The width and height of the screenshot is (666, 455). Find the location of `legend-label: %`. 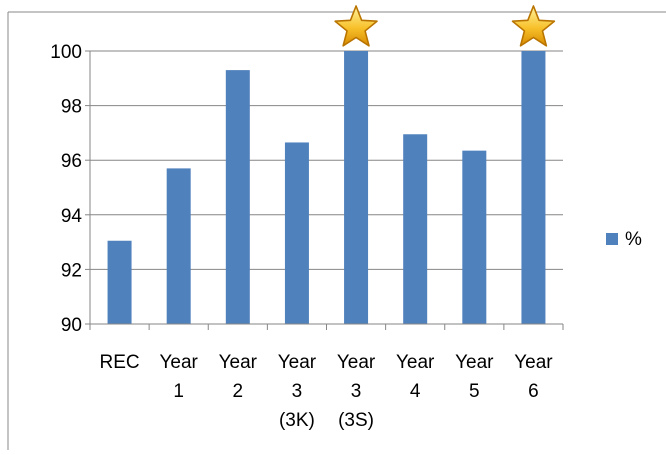

legend-label: % is located at coordinates (633, 239).